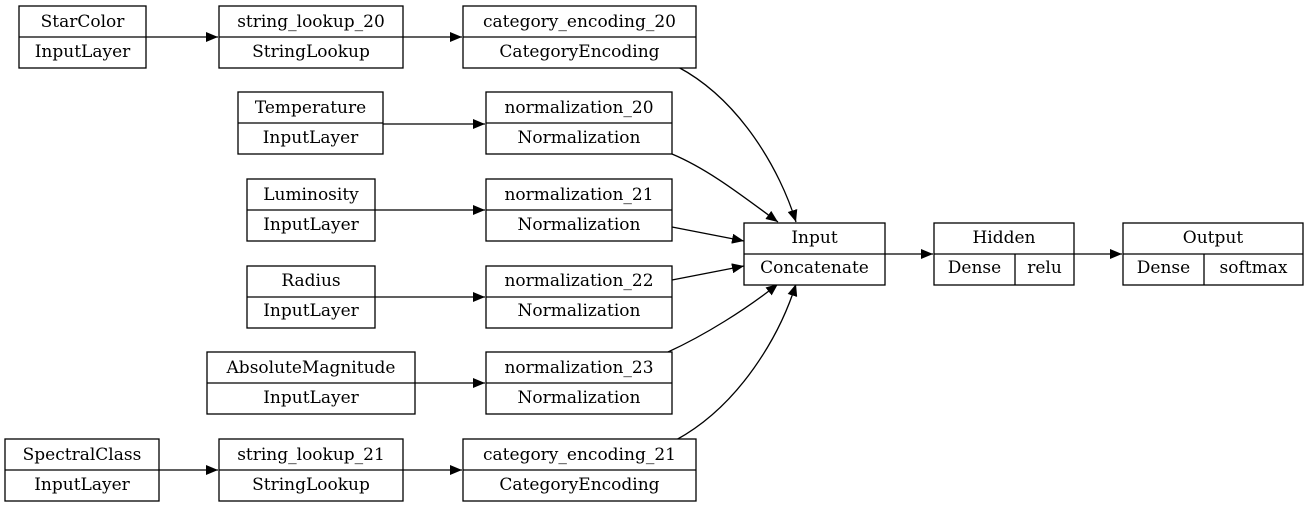  What do you see at coordinates (708, 235) in the screenshot?
I see `edge-normalization-21-to-input` at bounding box center [708, 235].